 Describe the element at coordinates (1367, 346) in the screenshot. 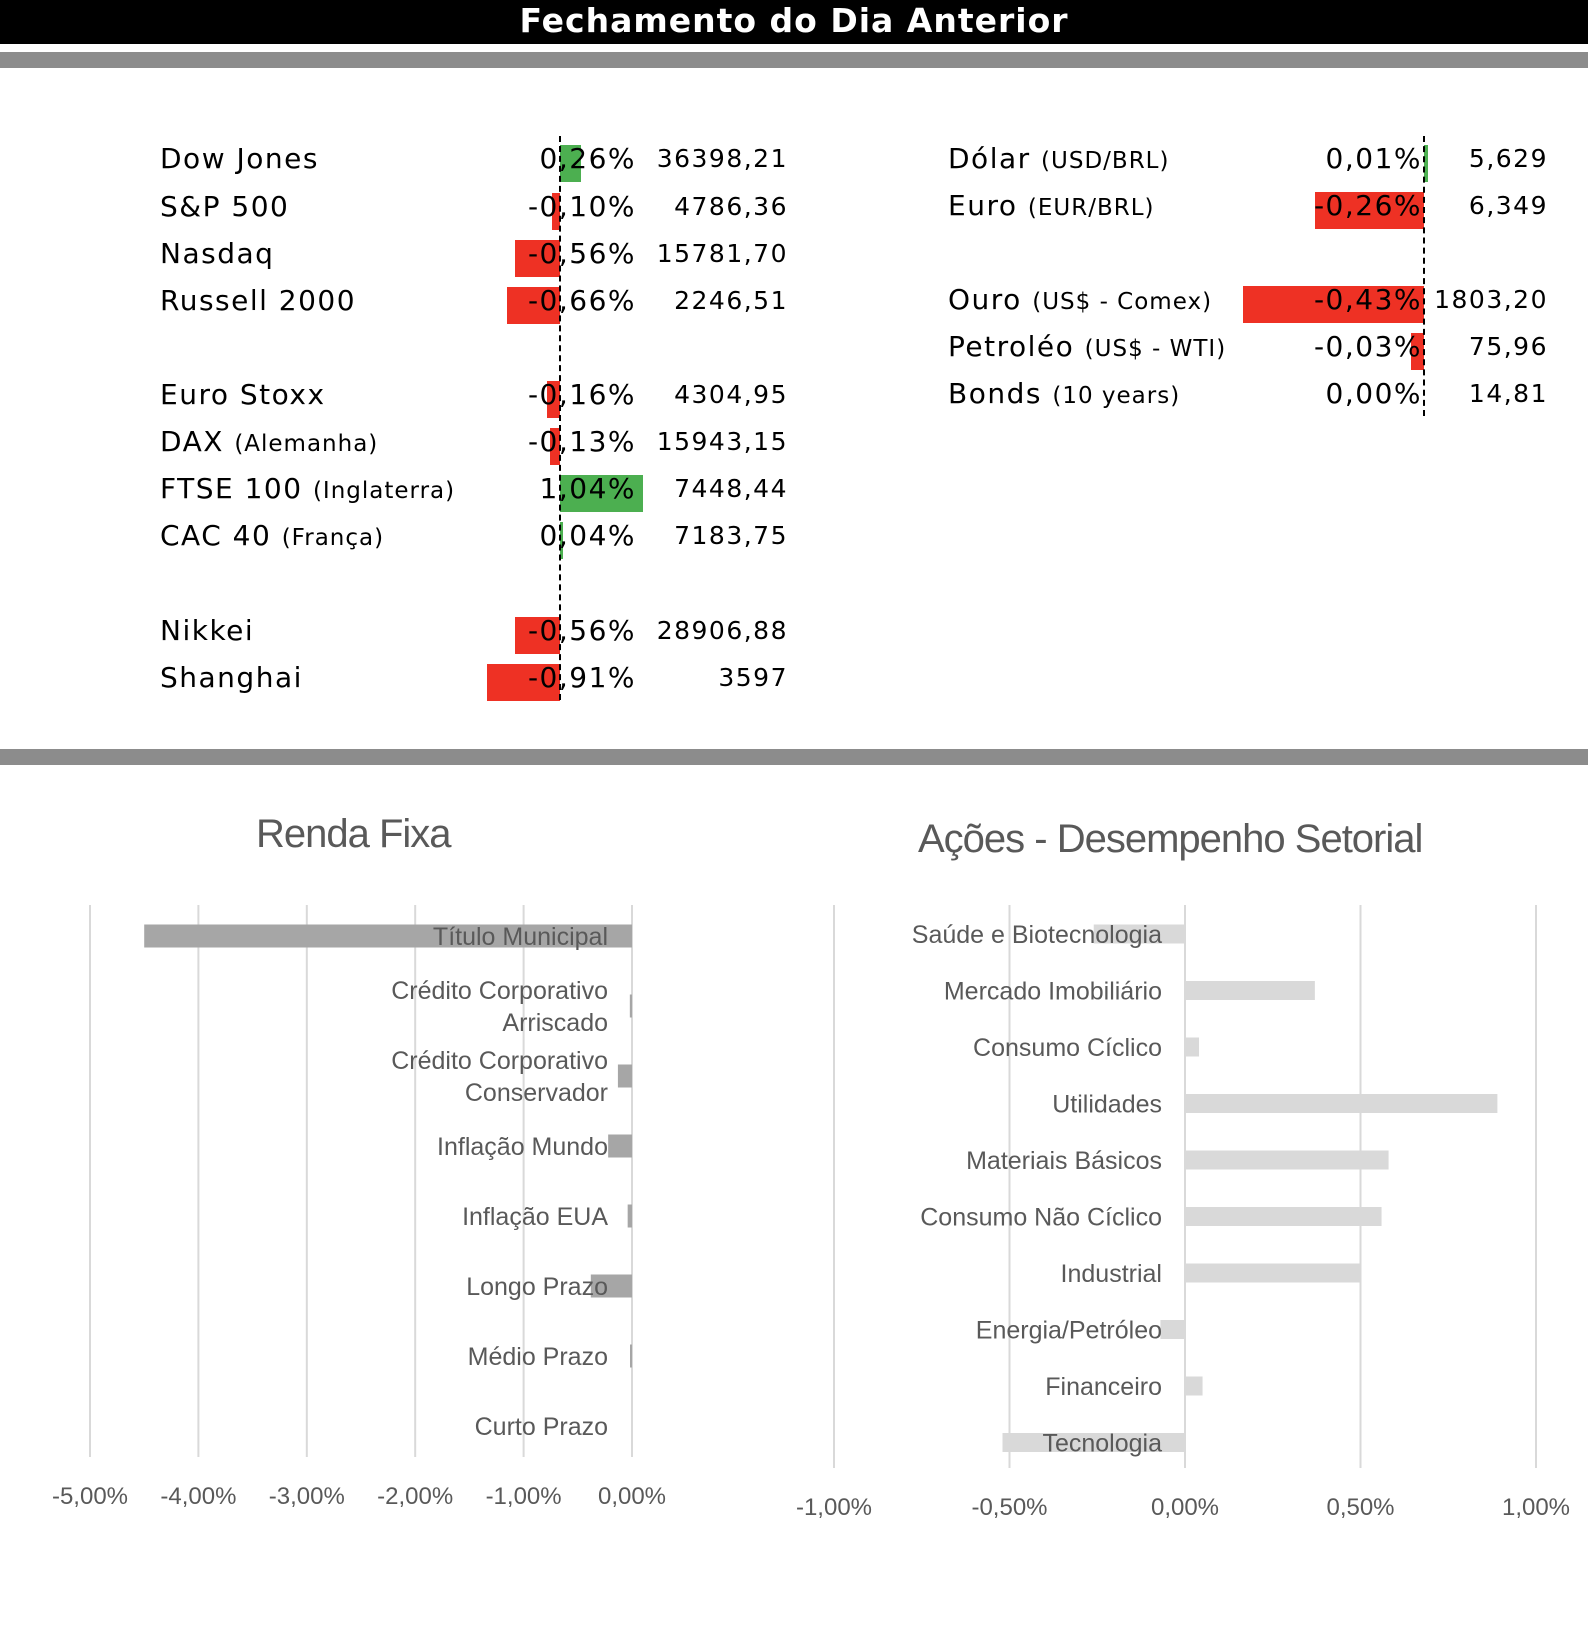

I see `assets-pct: -0,03%` at that location.